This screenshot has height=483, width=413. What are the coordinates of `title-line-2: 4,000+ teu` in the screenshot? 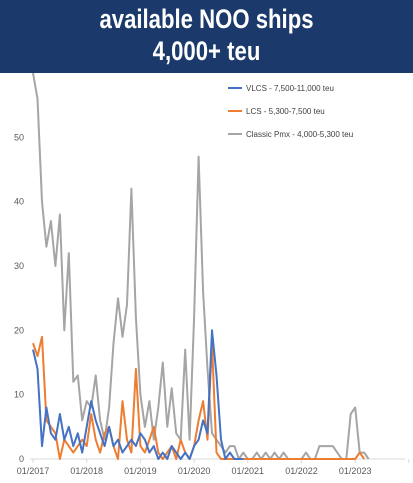 It's located at (206, 51).